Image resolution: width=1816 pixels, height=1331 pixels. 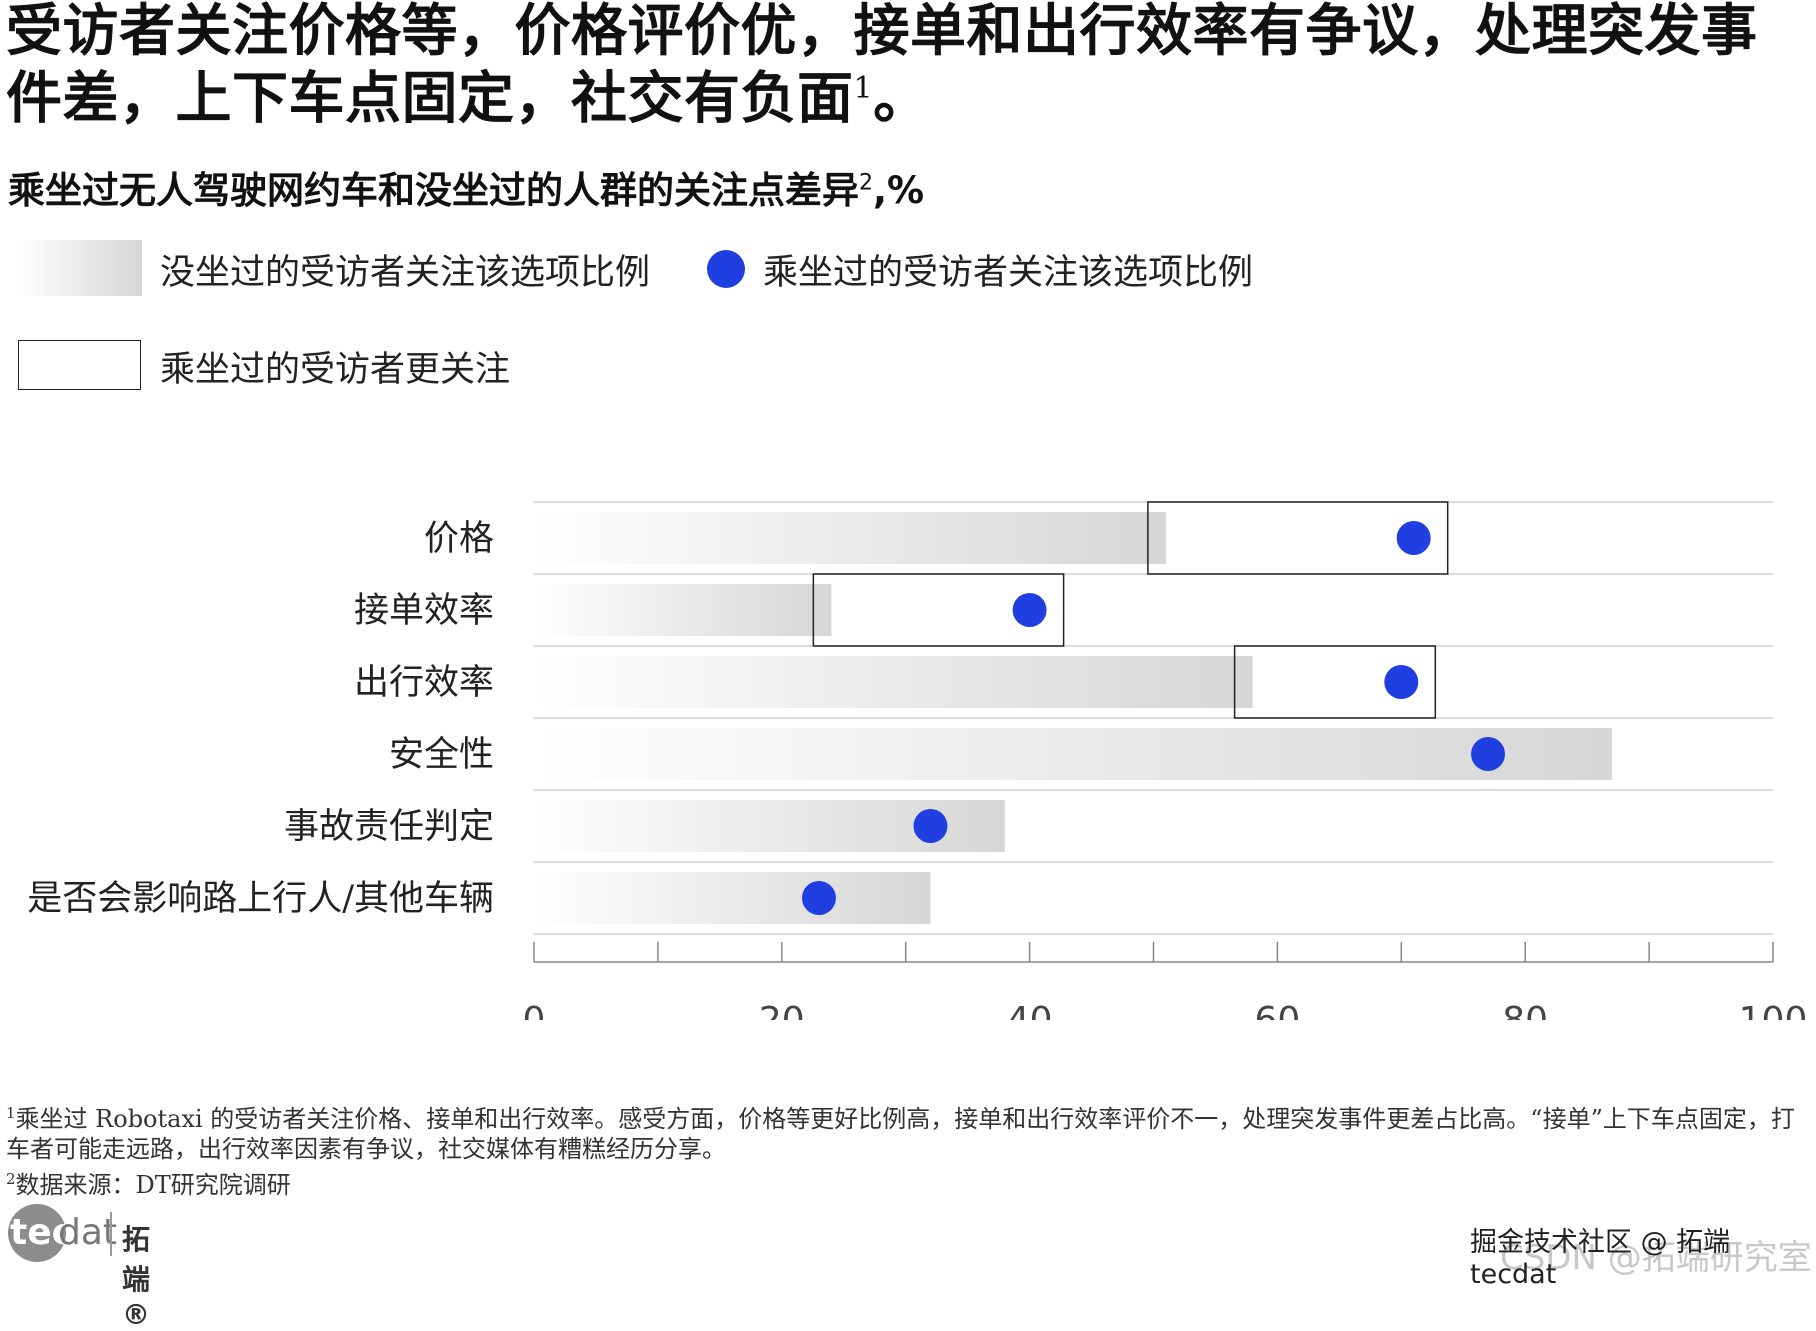 What do you see at coordinates (1008, 273) in the screenshot?
I see `legend-dot-label: 乘坐过的受访者关注该选项比例` at bounding box center [1008, 273].